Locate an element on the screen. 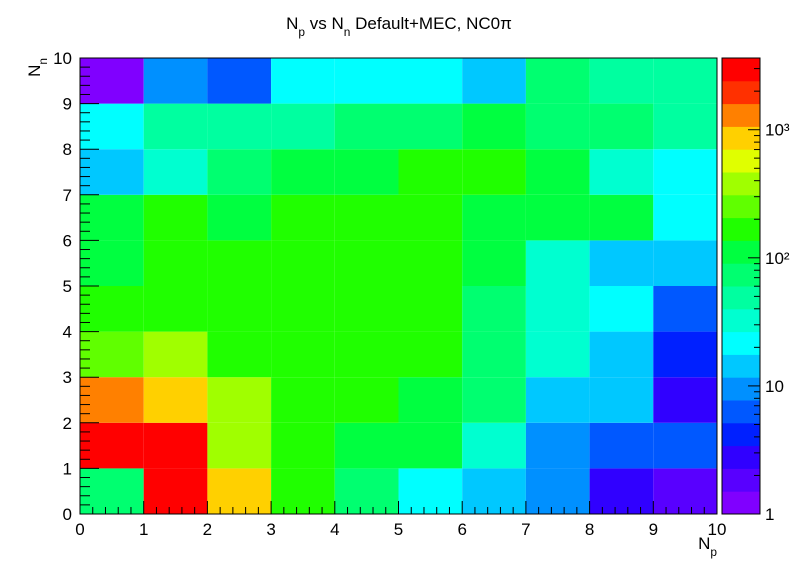  chart-title-part: p is located at coordinates (301, 32).